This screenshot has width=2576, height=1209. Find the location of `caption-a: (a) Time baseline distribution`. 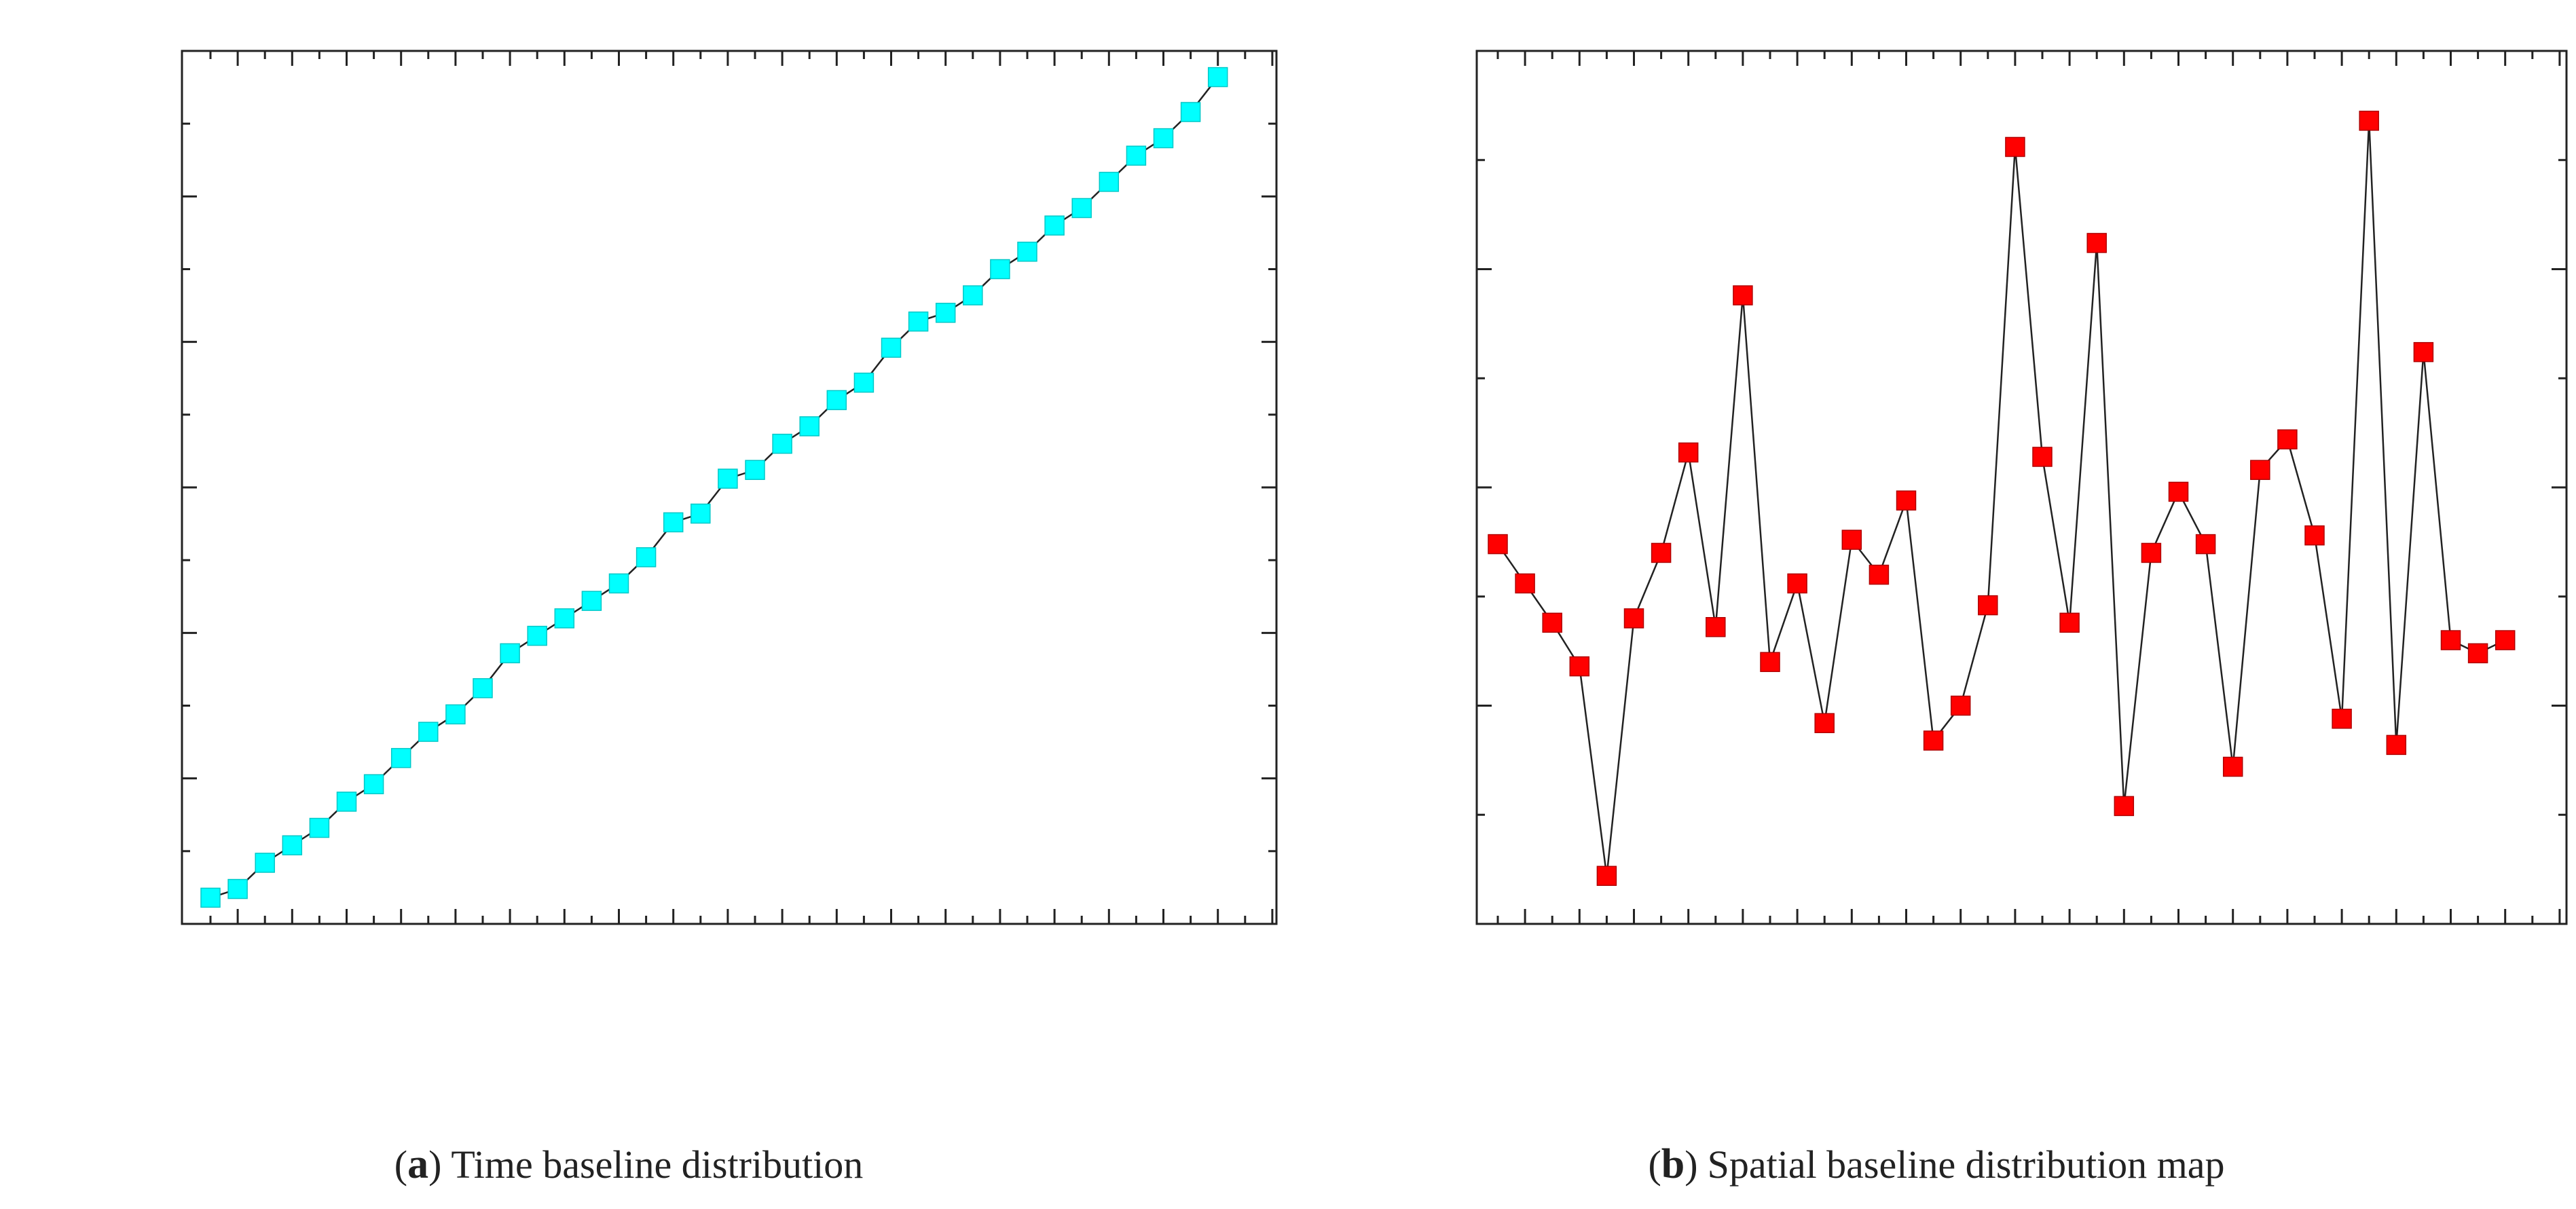

caption-a: (a) Time baseline distribution is located at coordinates (629, 1164).